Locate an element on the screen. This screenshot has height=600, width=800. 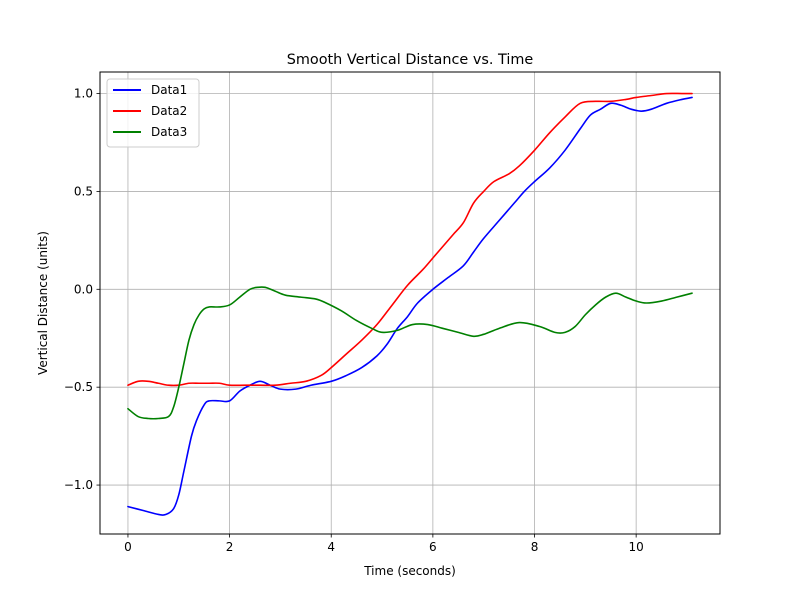
x-tick-label: 0 is located at coordinates (128, 547).